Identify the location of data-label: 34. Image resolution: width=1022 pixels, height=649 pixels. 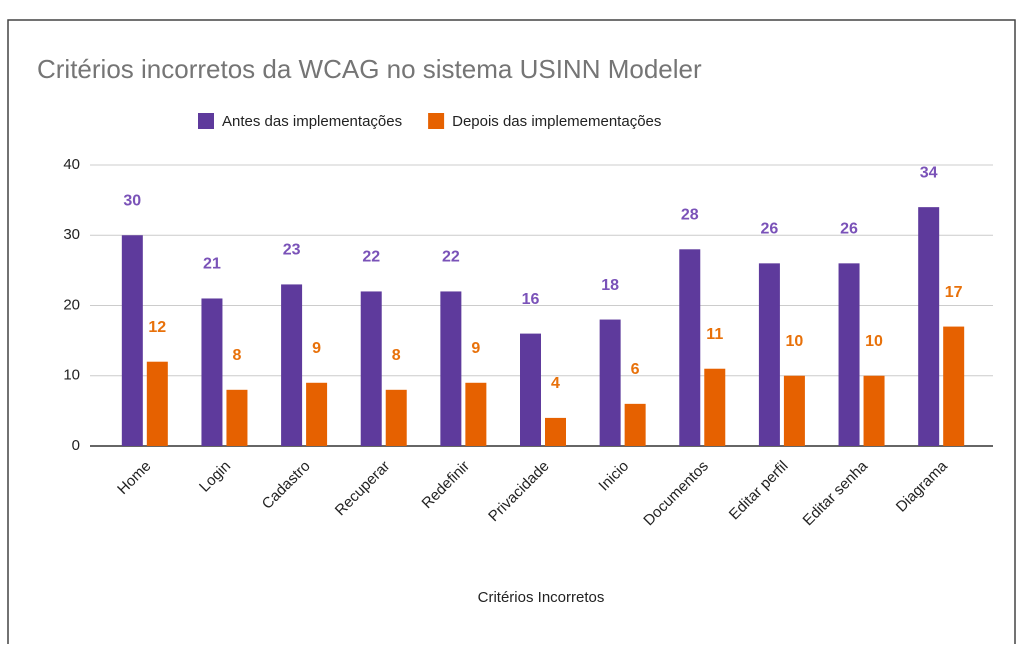
(929, 172).